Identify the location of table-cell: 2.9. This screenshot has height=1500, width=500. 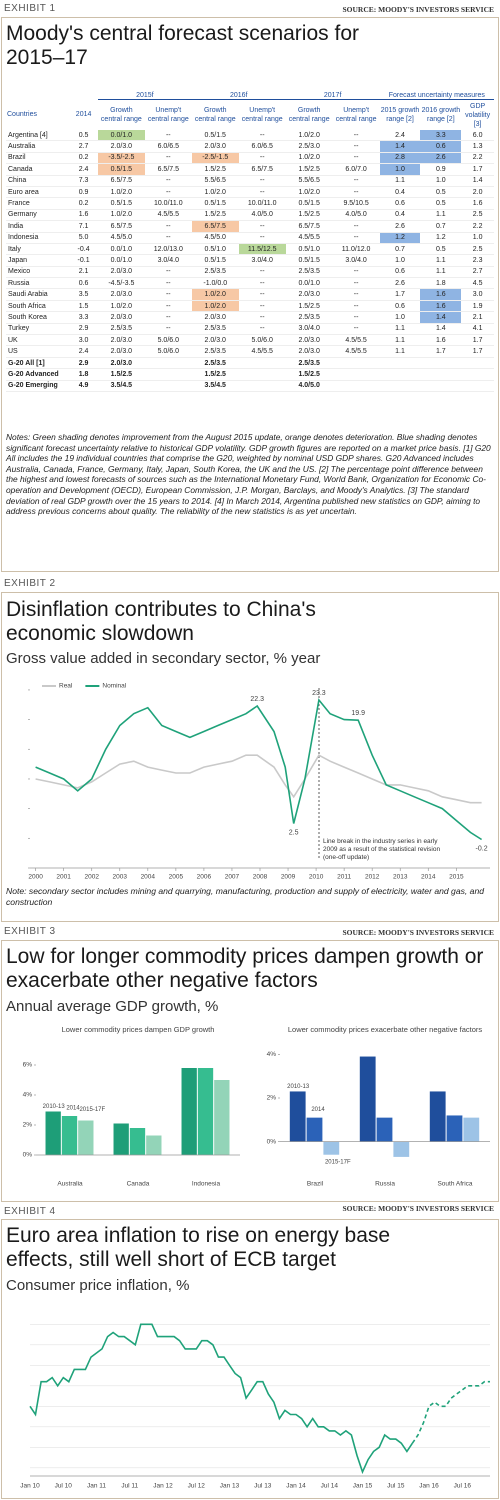
(83, 363).